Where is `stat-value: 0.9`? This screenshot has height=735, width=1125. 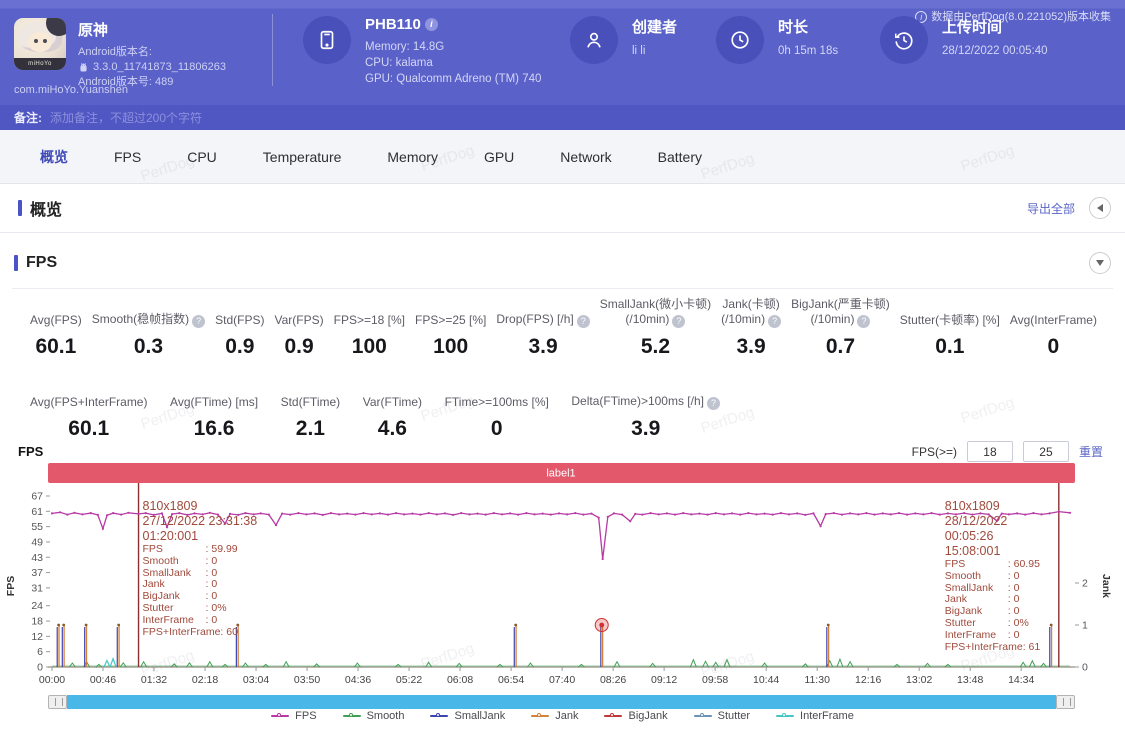 stat-value: 0.9 is located at coordinates (240, 346).